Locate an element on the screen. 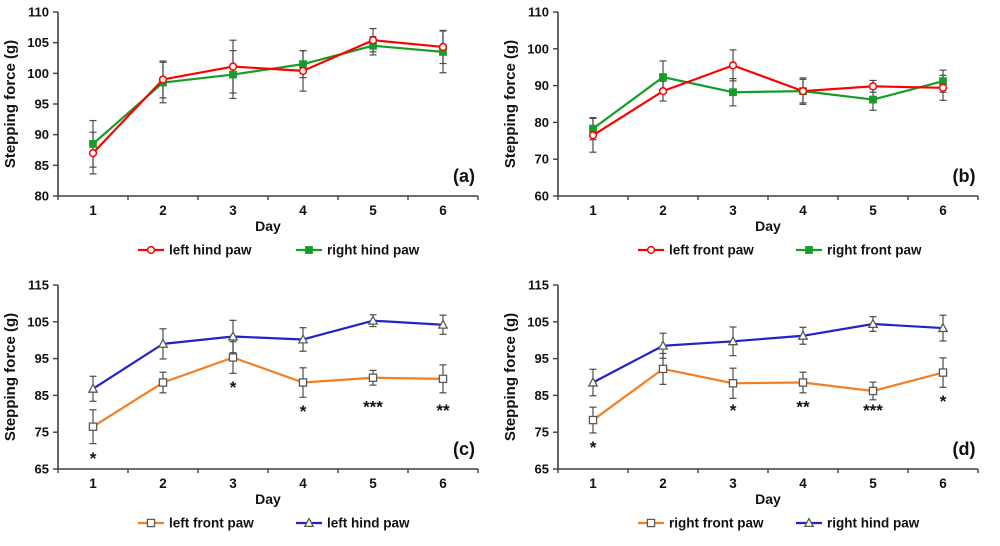 Image resolution: width=1000 pixels, height=546 pixels. y-tick-label: 105 is located at coordinates (38, 42).